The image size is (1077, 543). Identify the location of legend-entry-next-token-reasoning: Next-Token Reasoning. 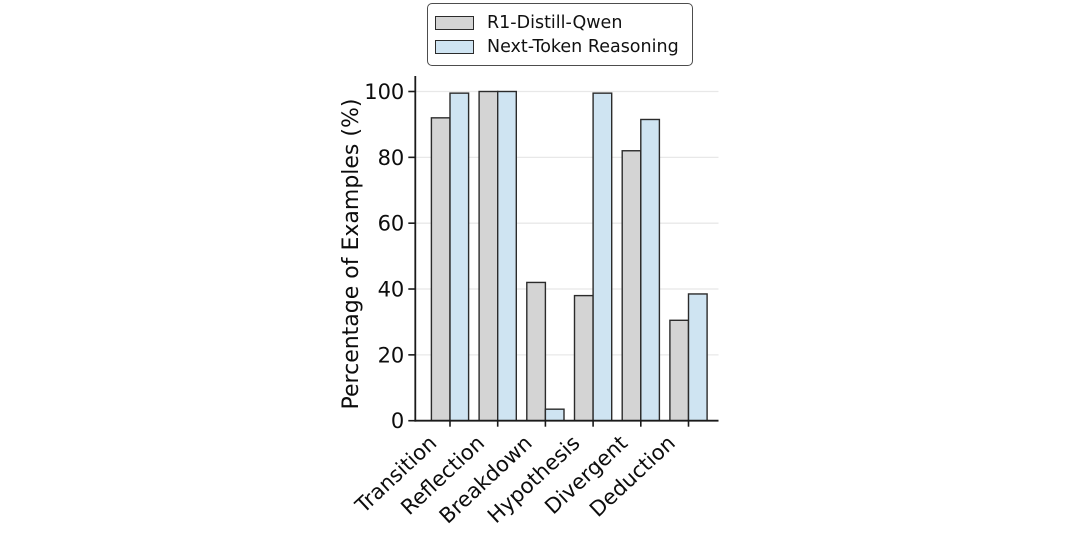
(557, 46).